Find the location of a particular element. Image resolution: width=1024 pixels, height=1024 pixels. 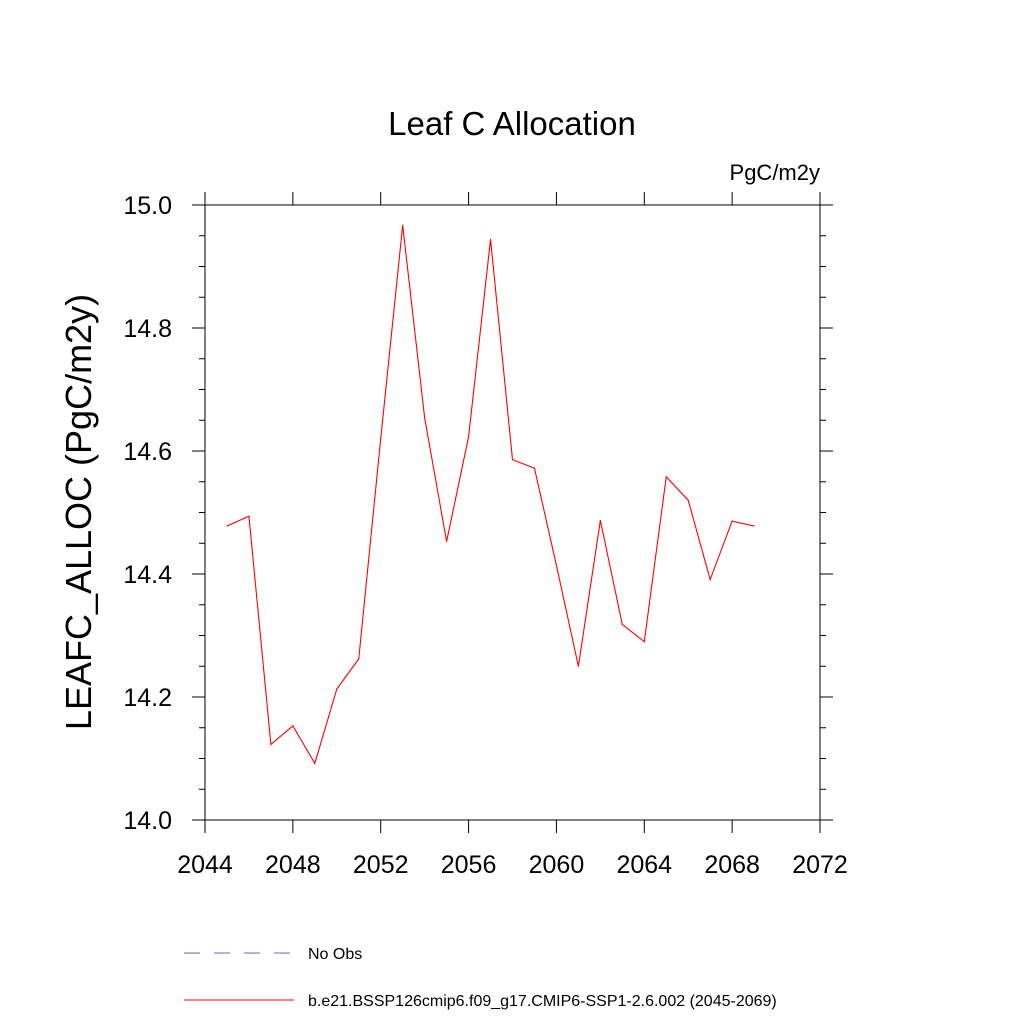

legend-label-0: No Obs is located at coordinates (335, 954).